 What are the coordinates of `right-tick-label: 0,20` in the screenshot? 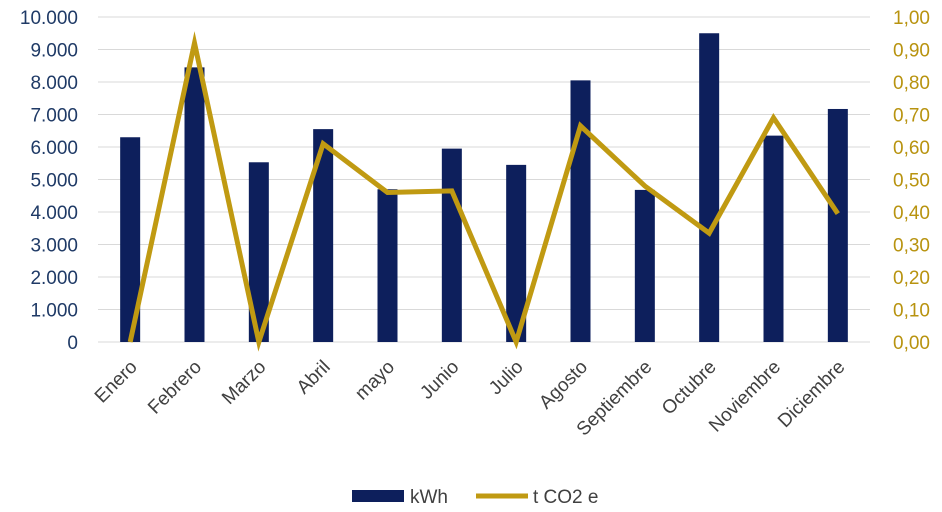 It's located at (911, 278).